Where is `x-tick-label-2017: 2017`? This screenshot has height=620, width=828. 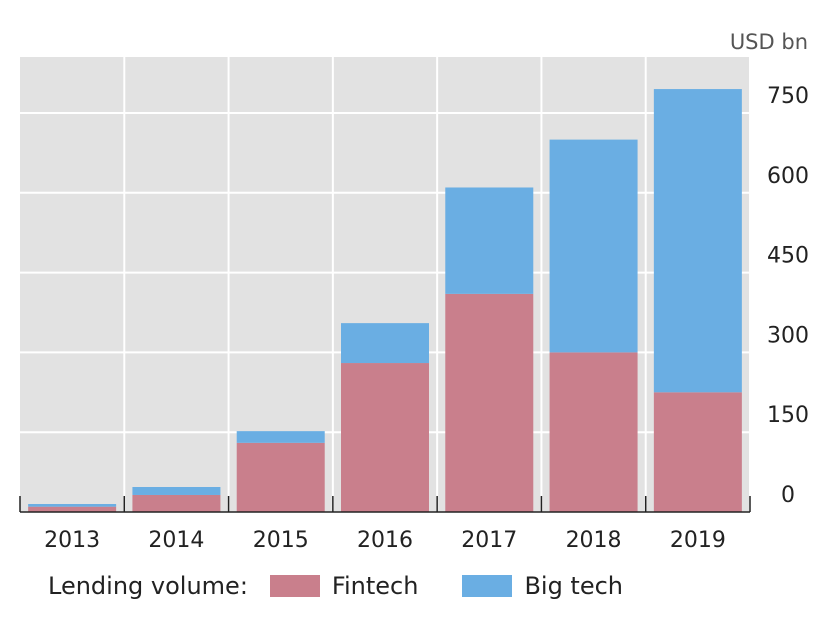 x-tick-label-2017: 2017 is located at coordinates (489, 540).